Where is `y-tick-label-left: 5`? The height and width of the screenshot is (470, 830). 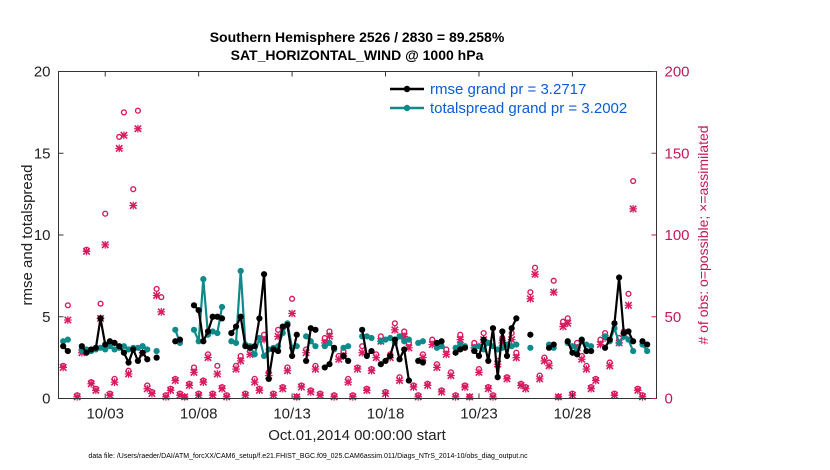
y-tick-label-left: 5 is located at coordinates (46, 317).